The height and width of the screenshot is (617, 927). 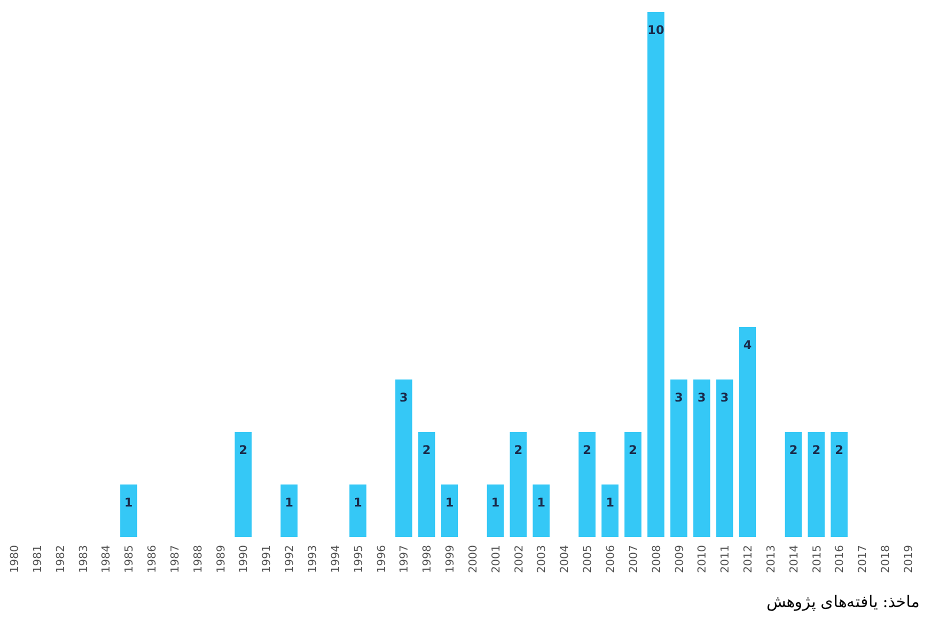 I want to click on x-tick-label: 2018, so click(x=885, y=559).